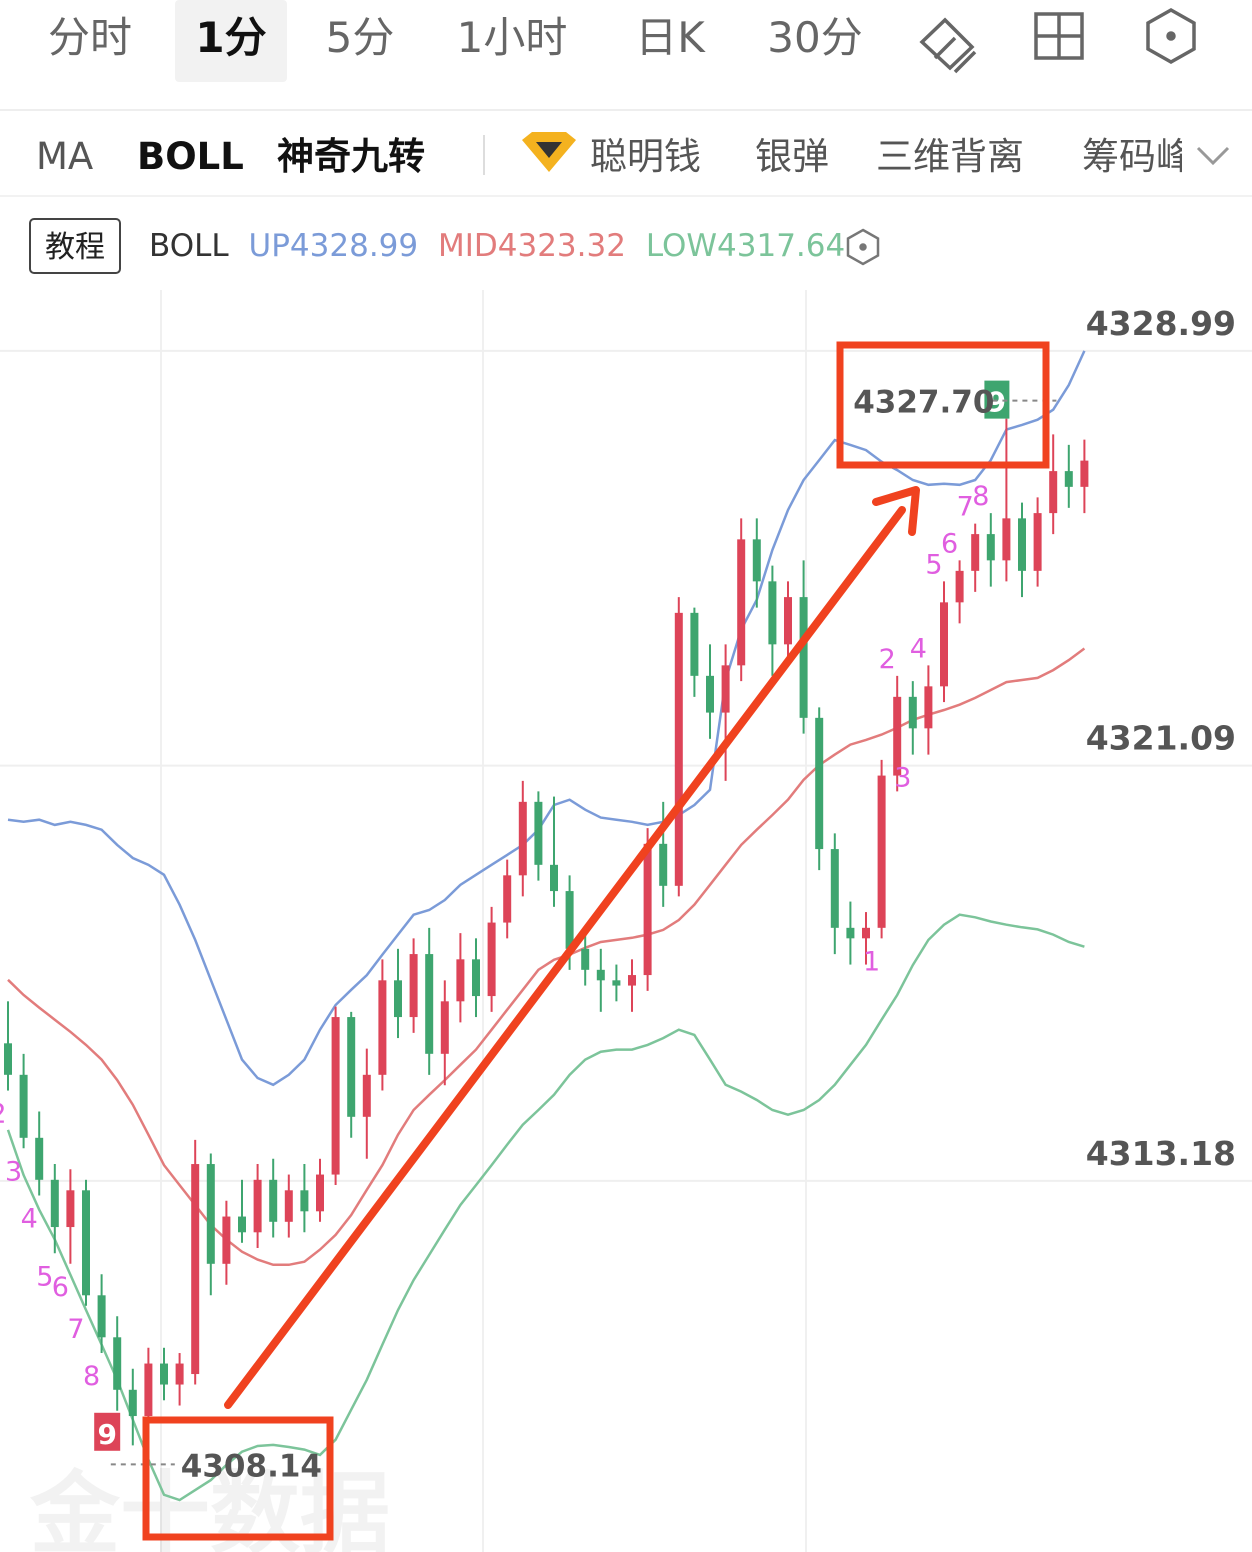 The image size is (1252, 1552). I want to click on legend-name: UP, so click(269, 246).